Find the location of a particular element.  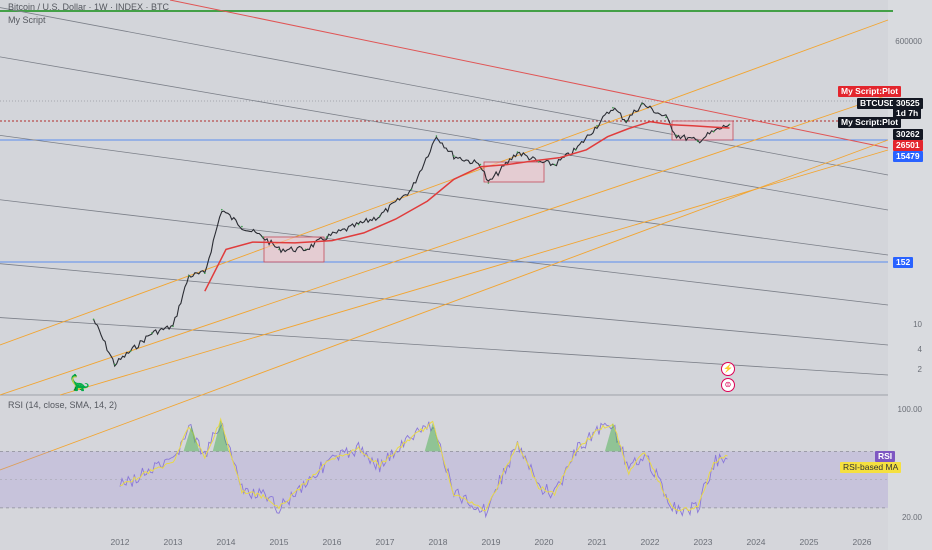

year-label: 2018 is located at coordinates (438, 542).